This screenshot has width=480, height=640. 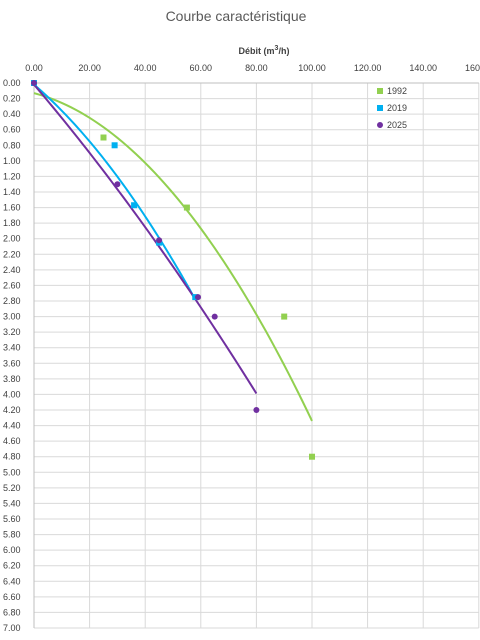 What do you see at coordinates (12, 363) in the screenshot?
I see `y-tick-label: 3.60` at bounding box center [12, 363].